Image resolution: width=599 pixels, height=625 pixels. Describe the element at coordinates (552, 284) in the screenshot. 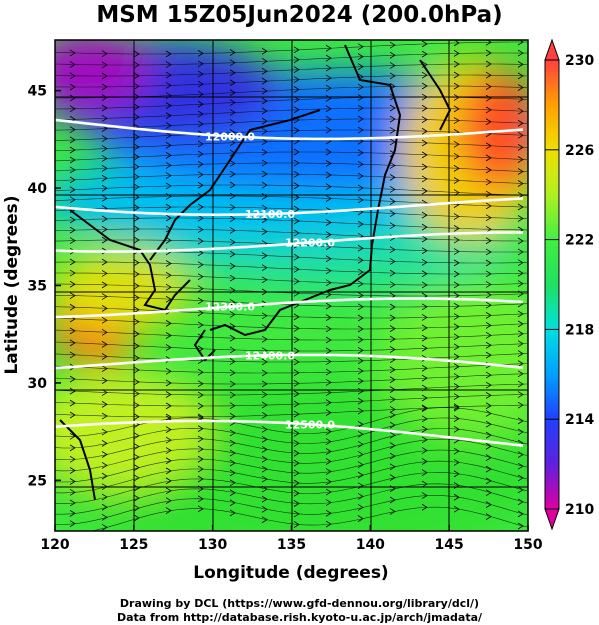

I see `colorbar-body` at that location.